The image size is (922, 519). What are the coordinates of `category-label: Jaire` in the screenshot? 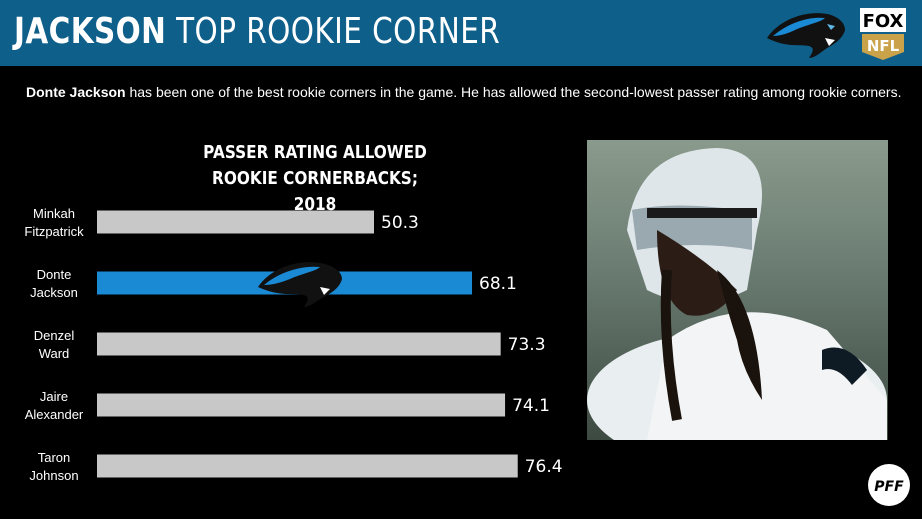 It's located at (54, 396).